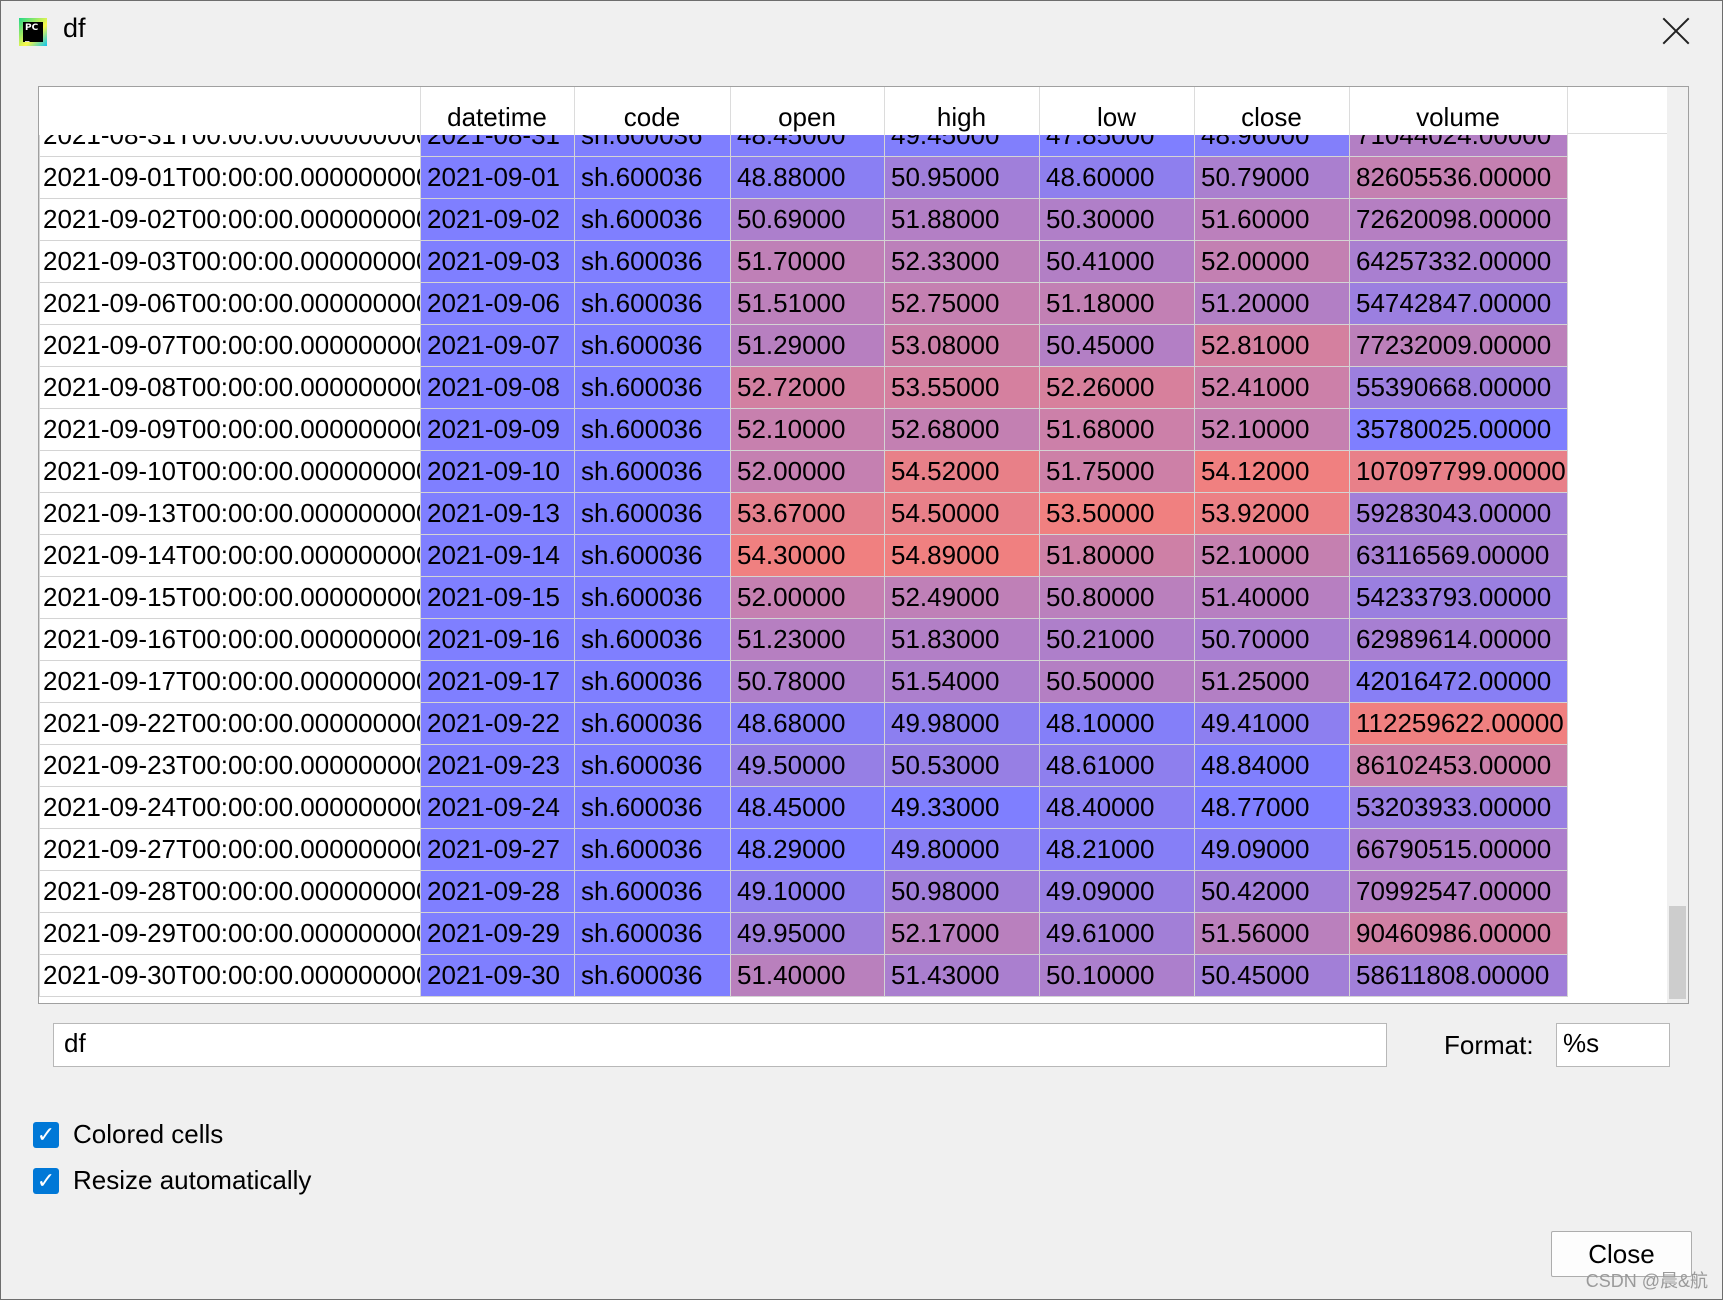  Describe the element at coordinates (230, 723) in the screenshot. I see `row-index-cell: 2021-09-22T00:00:00.000000000` at that location.